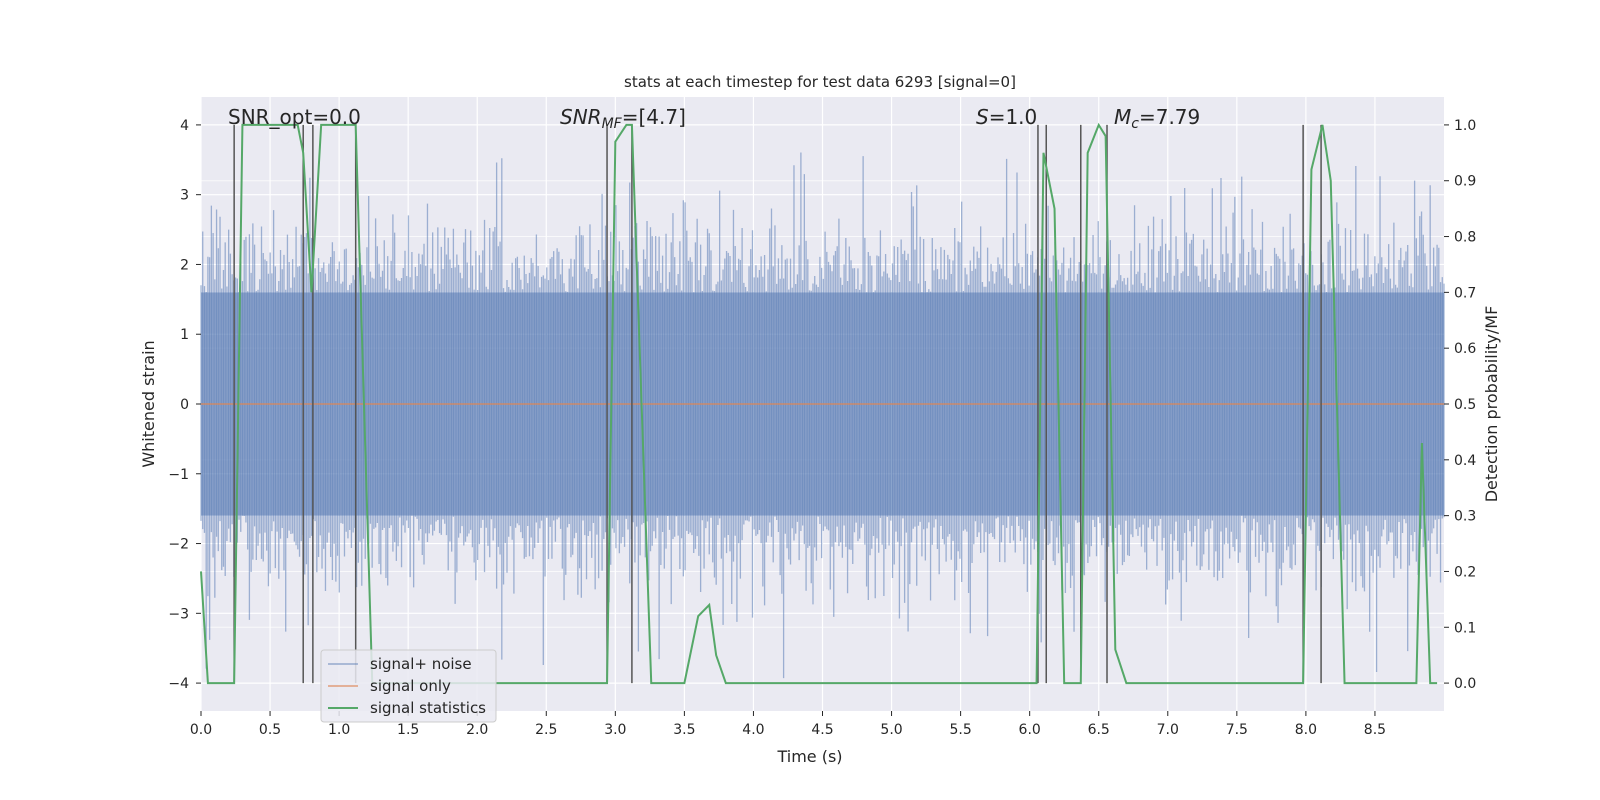 This screenshot has width=1600, height=800. Describe the element at coordinates (612, 124) in the screenshot. I see `annotation-snr-mf-sub: MF` at that location.